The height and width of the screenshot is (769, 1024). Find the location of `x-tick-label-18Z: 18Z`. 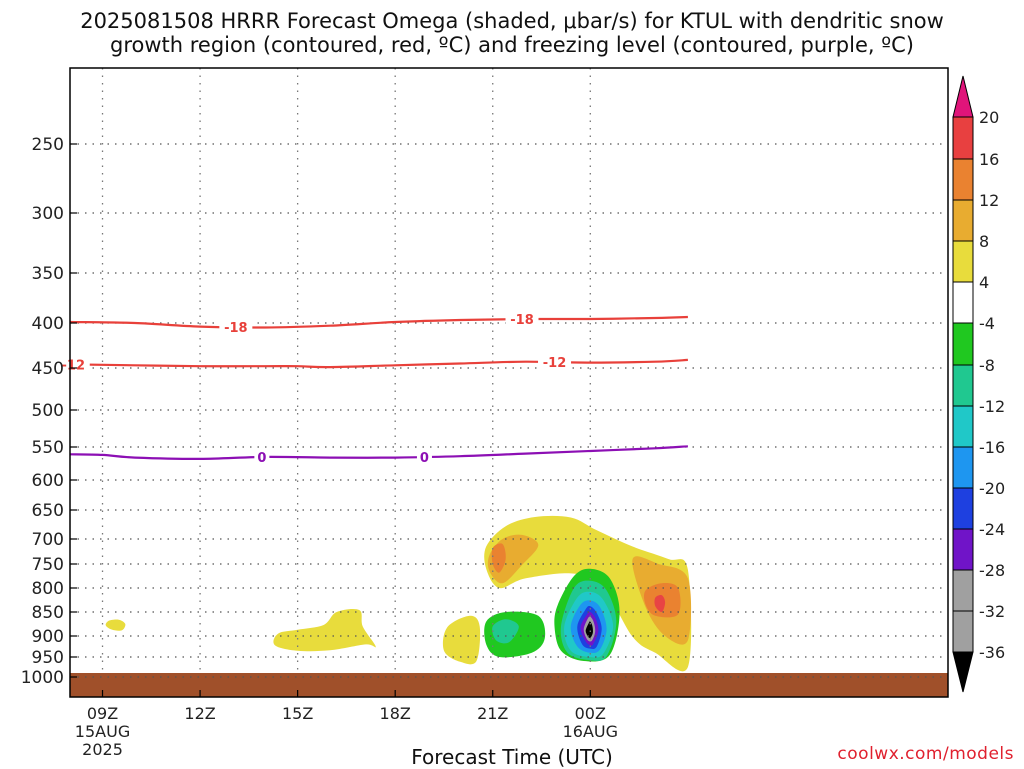

x-tick-label-18Z: 18Z is located at coordinates (395, 713).